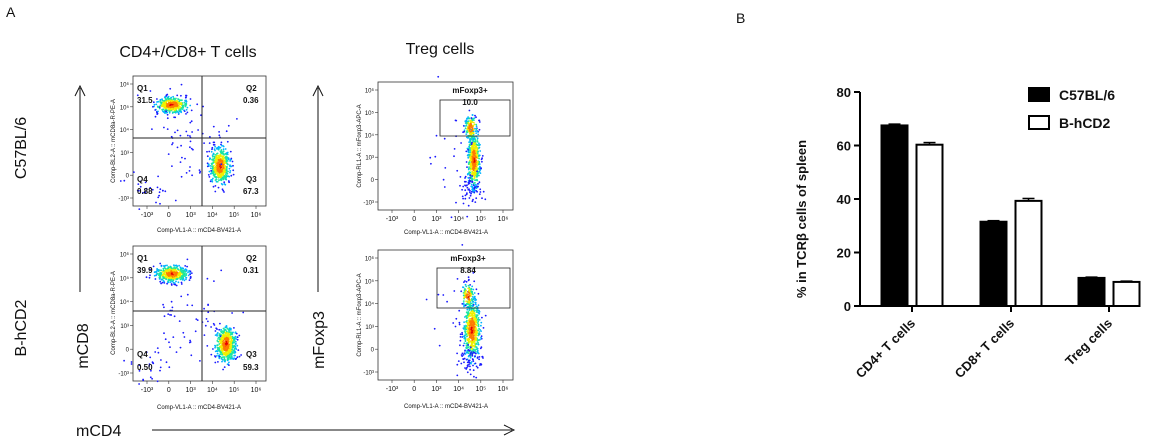 This screenshot has height=444, width=1173. I want to click on q3-value: 59.3, so click(251, 367).